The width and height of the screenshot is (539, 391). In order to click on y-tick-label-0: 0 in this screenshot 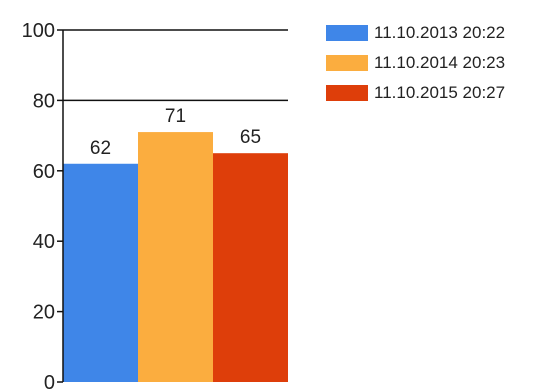, I will do `click(49, 381)`.